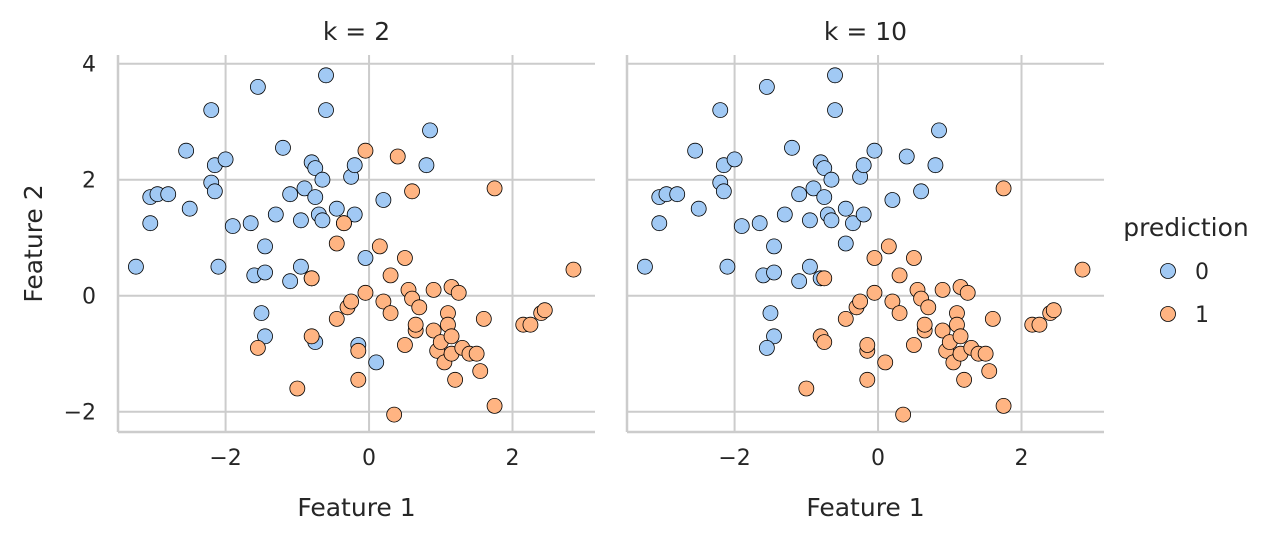 This screenshot has width=1283, height=543. Describe the element at coordinates (1202, 272) in the screenshot. I see `legend-label-0: 0` at that location.